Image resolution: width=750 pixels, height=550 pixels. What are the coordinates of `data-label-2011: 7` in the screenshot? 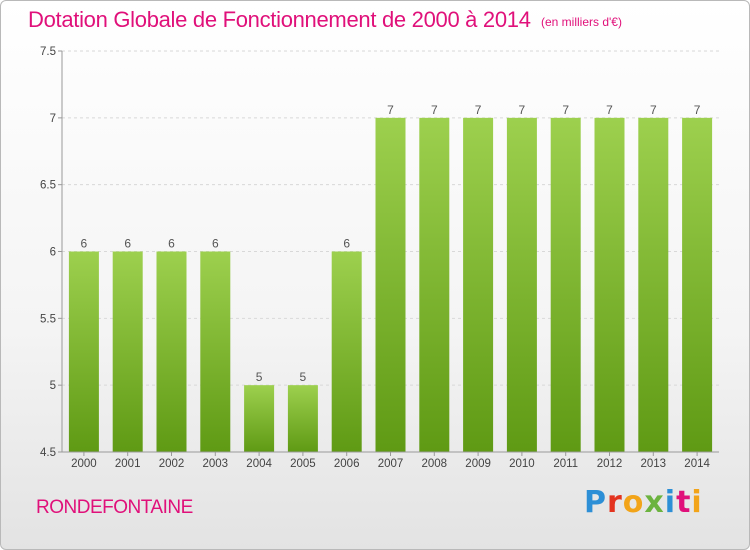 It's located at (565, 110).